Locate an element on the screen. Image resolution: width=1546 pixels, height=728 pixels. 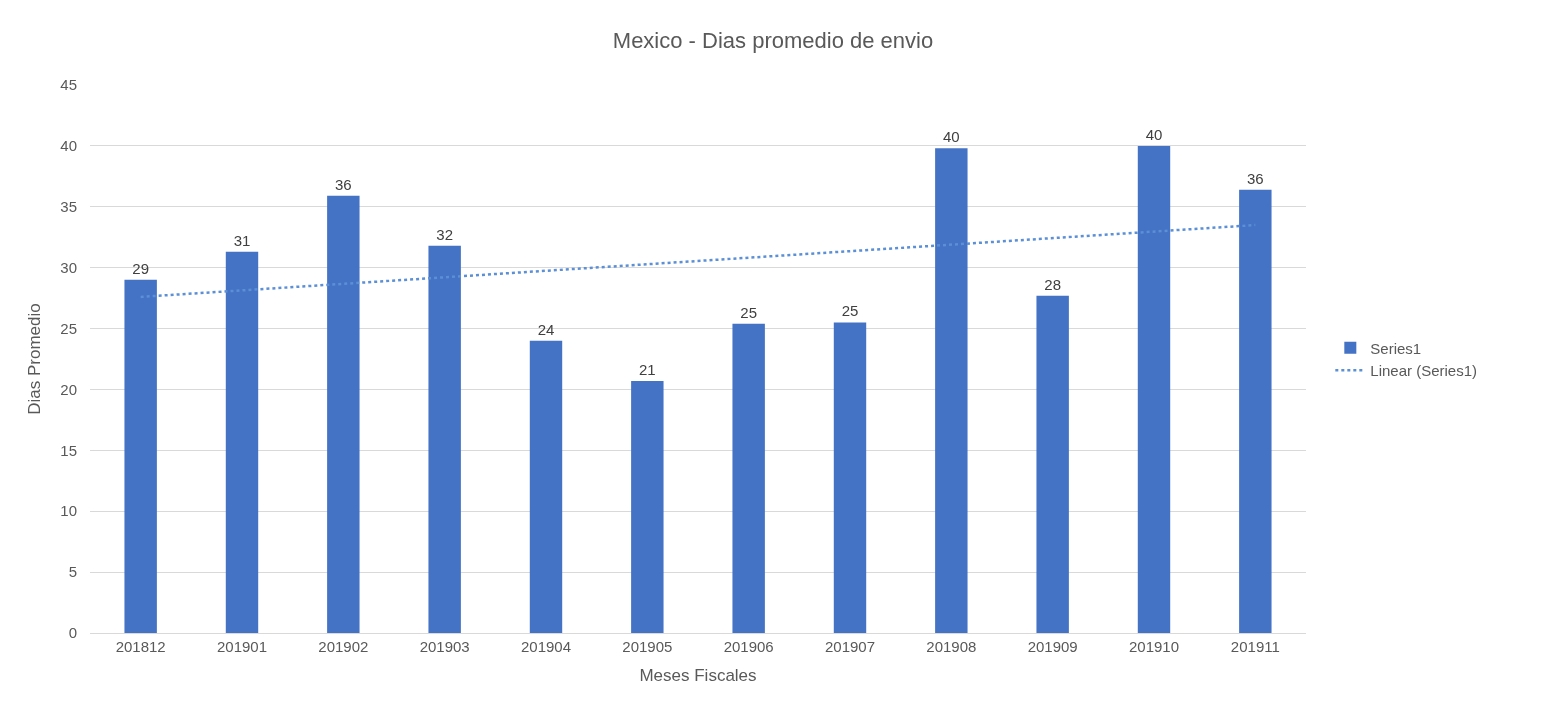
x-tick-label: 201904 is located at coordinates (546, 646).